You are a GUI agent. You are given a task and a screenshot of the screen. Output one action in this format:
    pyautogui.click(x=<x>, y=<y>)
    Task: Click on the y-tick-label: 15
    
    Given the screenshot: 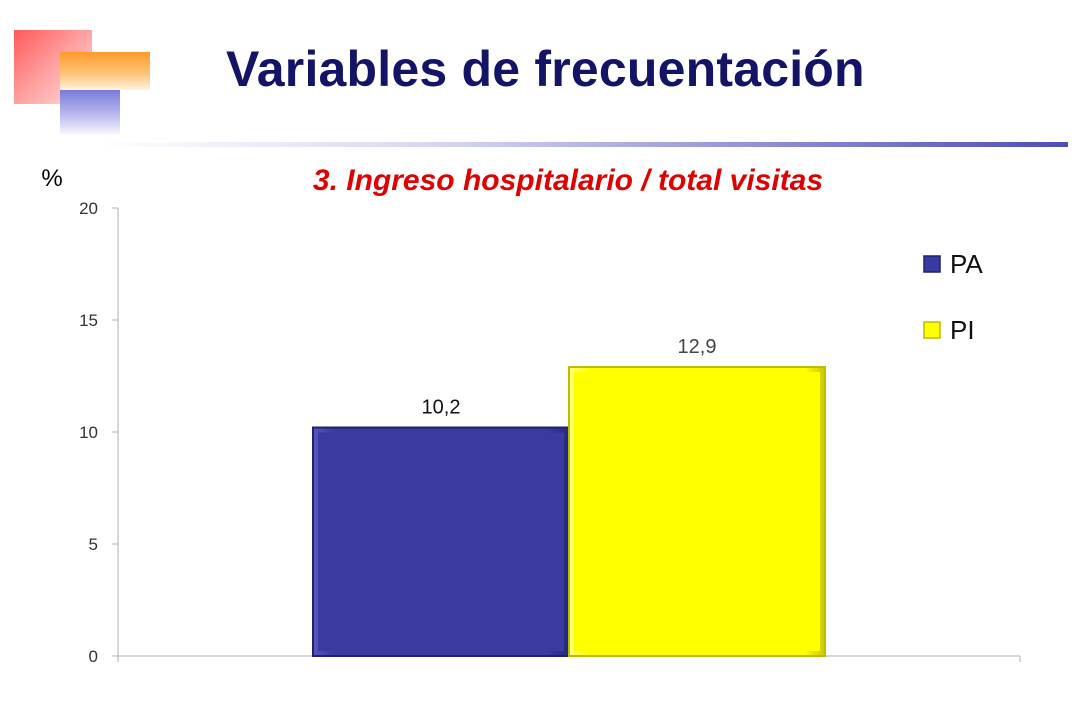 What is the action you would take?
    pyautogui.click(x=88, y=320)
    